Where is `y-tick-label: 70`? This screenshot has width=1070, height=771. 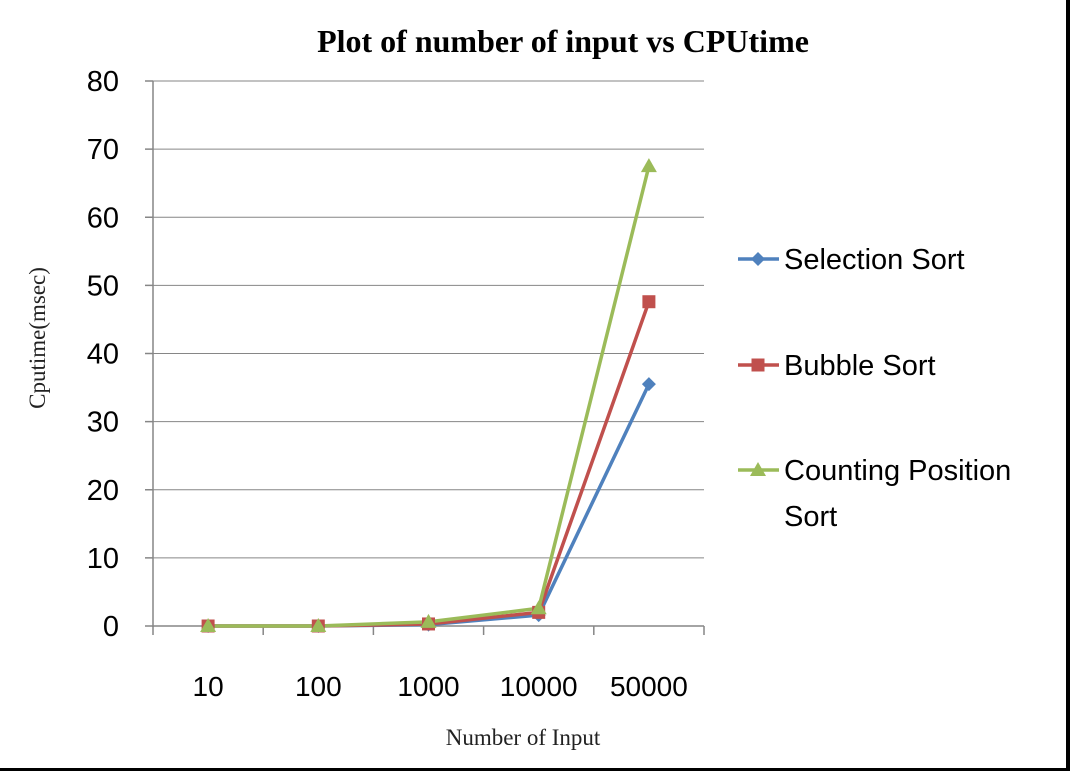 y-tick-label: 70 is located at coordinates (103, 150).